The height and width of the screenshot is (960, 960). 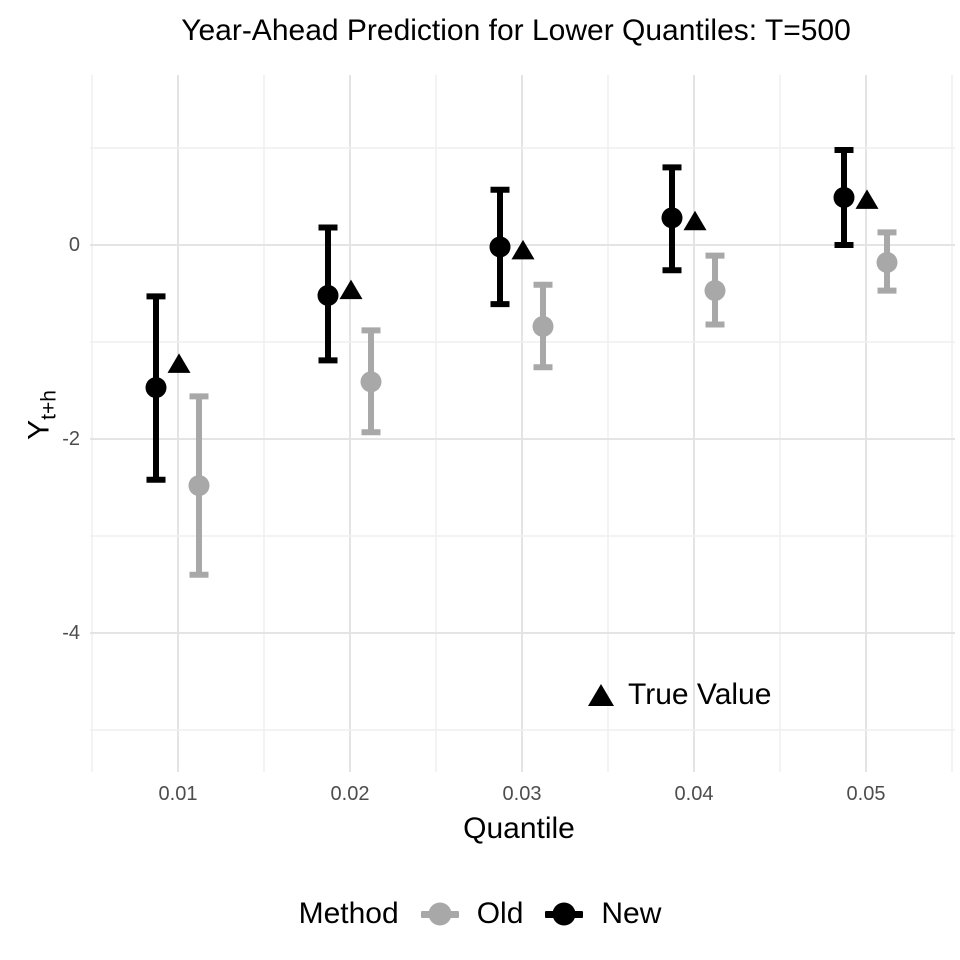 What do you see at coordinates (700, 694) in the screenshot?
I see `true-value-label: True Value` at bounding box center [700, 694].